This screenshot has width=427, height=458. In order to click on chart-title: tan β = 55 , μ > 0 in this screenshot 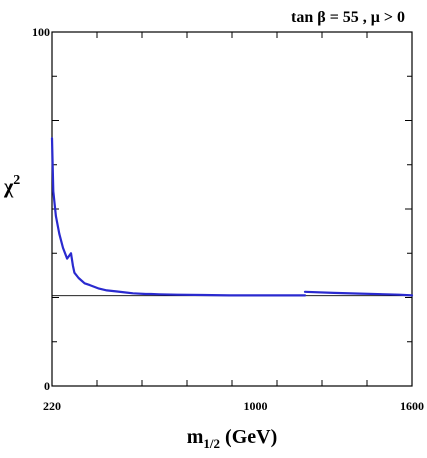, I will do `click(348, 17)`.